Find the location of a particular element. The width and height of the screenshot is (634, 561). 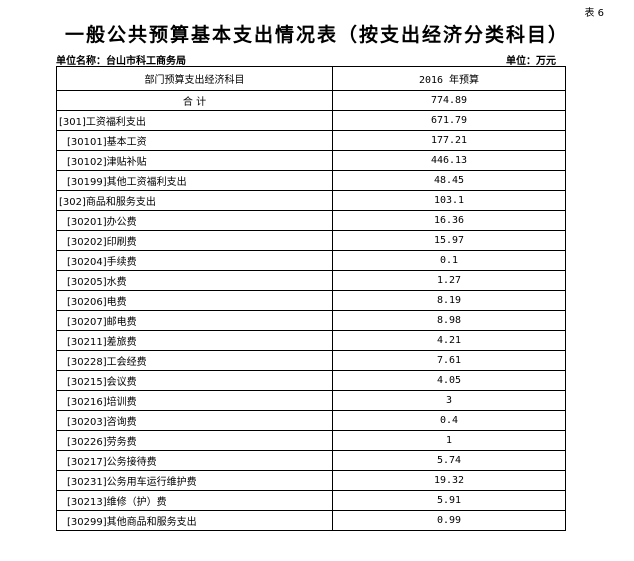

table-row: [30215]会议费 4.05 is located at coordinates (311, 380).